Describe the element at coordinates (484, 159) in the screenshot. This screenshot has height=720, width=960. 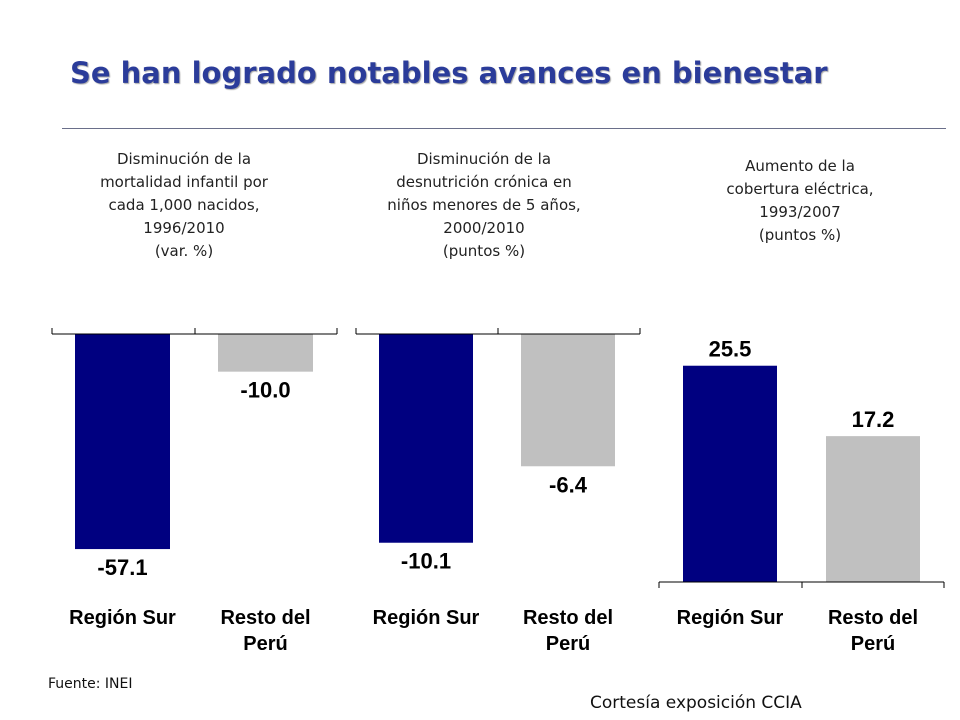
I see `chart2-subtitle-line: Disminución de la` at that location.